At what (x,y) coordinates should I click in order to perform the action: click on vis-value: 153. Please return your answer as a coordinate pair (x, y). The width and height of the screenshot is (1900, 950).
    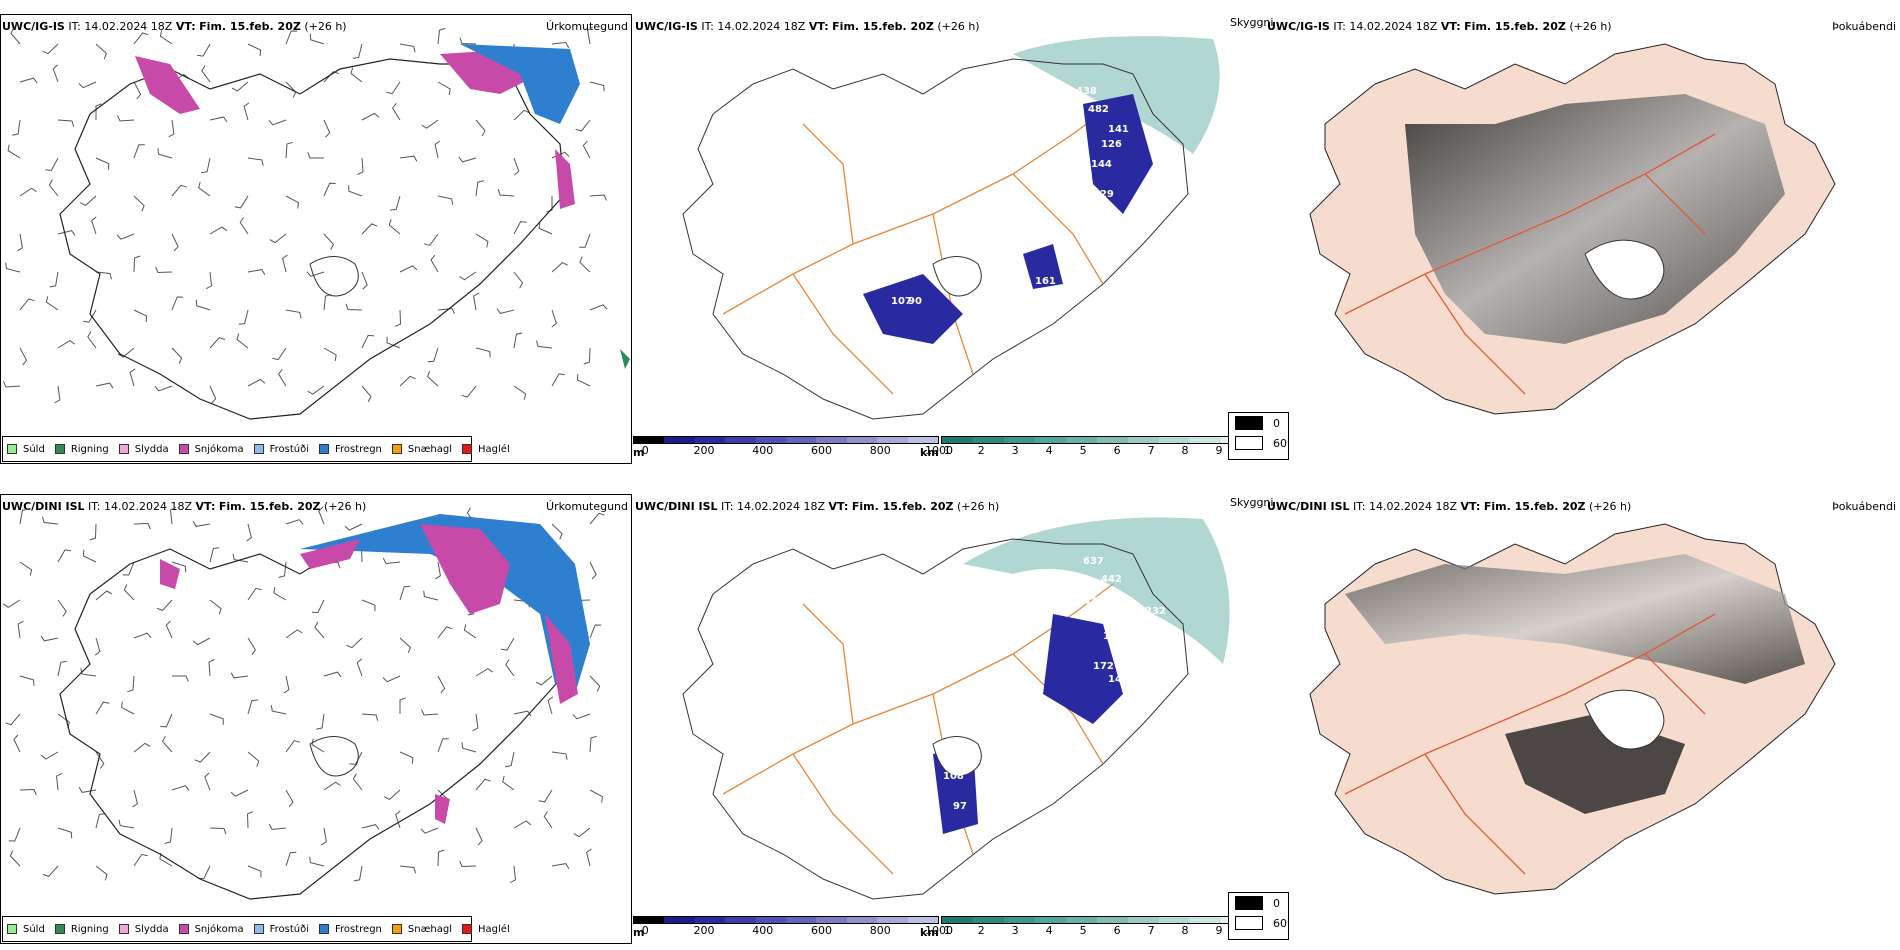
    Looking at the image, I should click on (1125, 626).